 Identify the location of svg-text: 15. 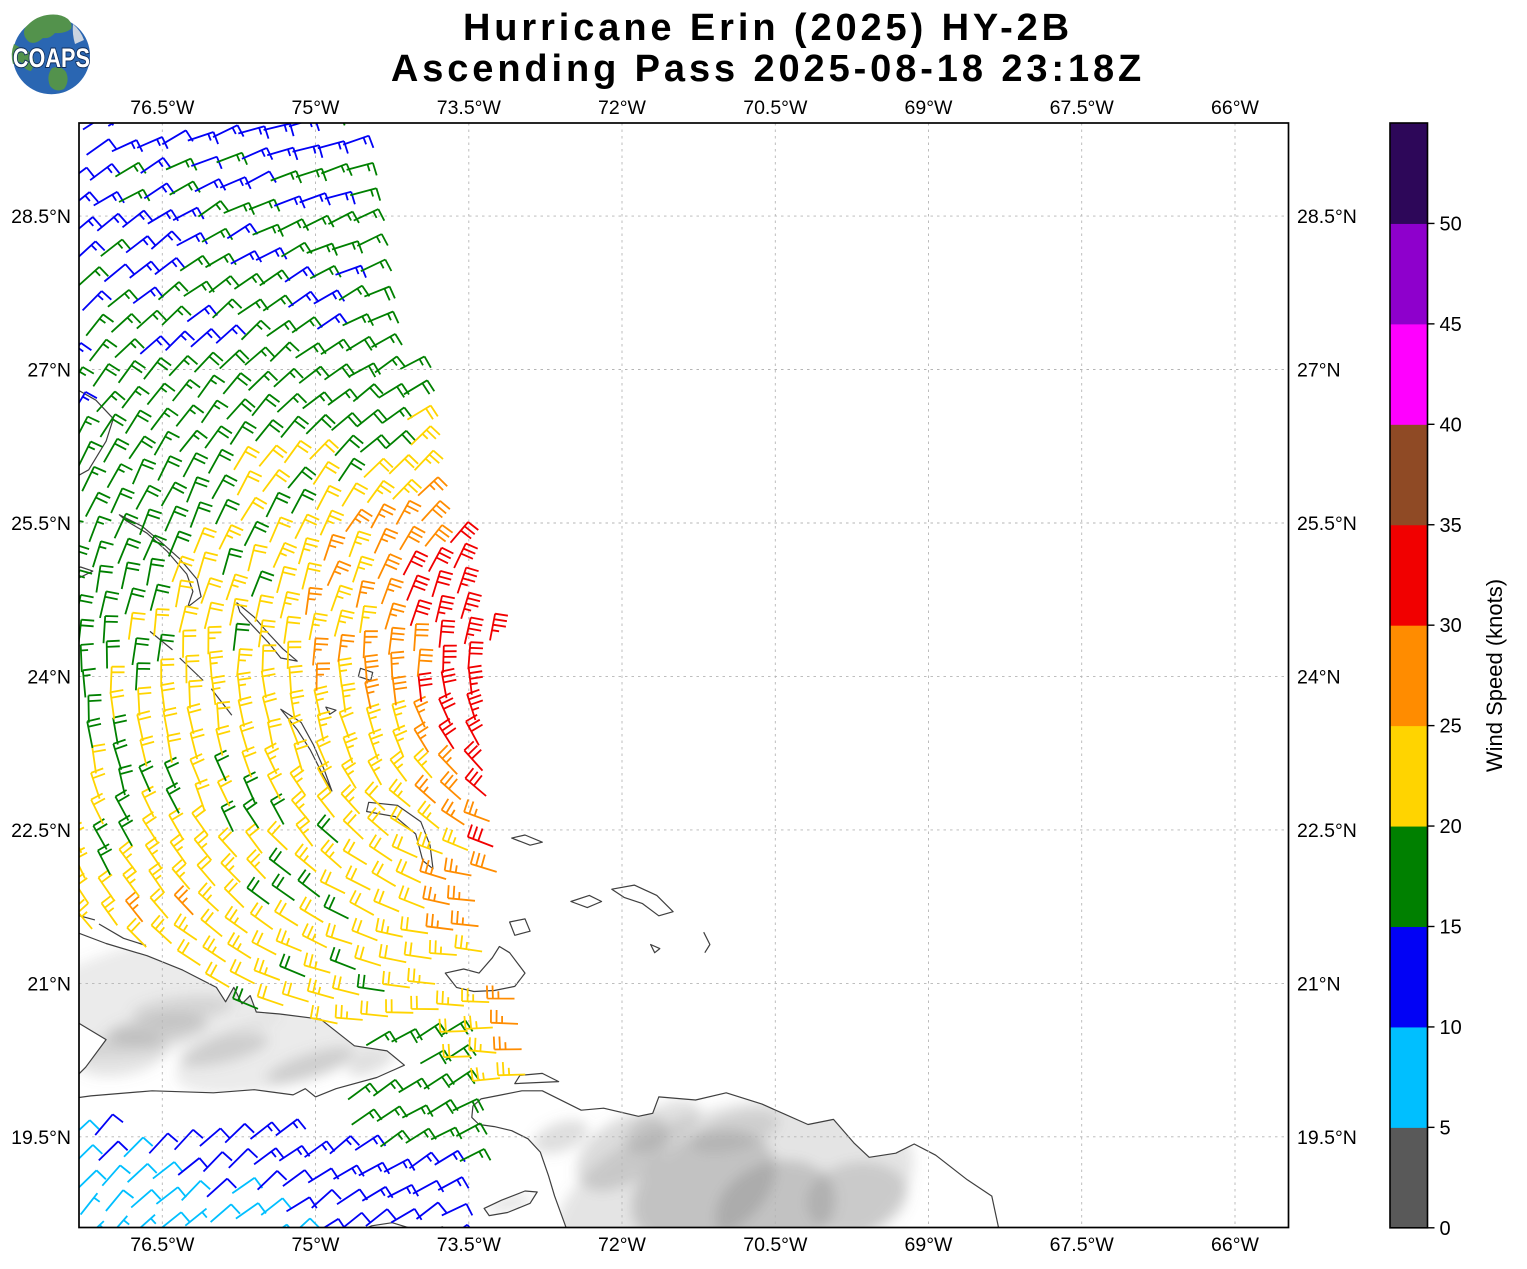
(1451, 927).